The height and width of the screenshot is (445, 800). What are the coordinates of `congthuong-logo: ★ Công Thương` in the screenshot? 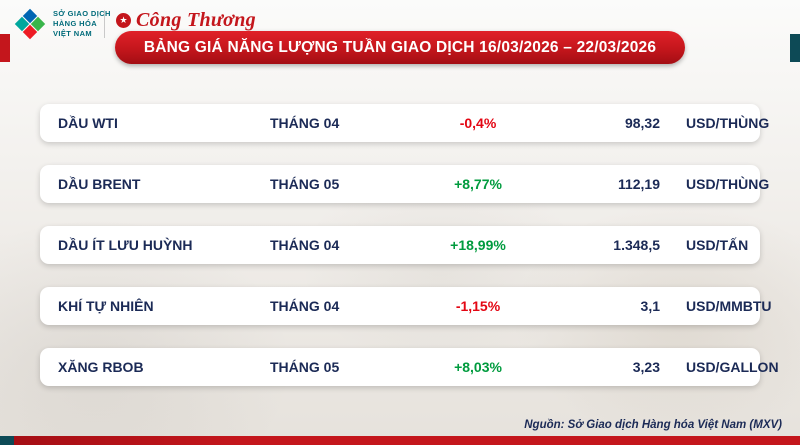 It's located at (186, 20).